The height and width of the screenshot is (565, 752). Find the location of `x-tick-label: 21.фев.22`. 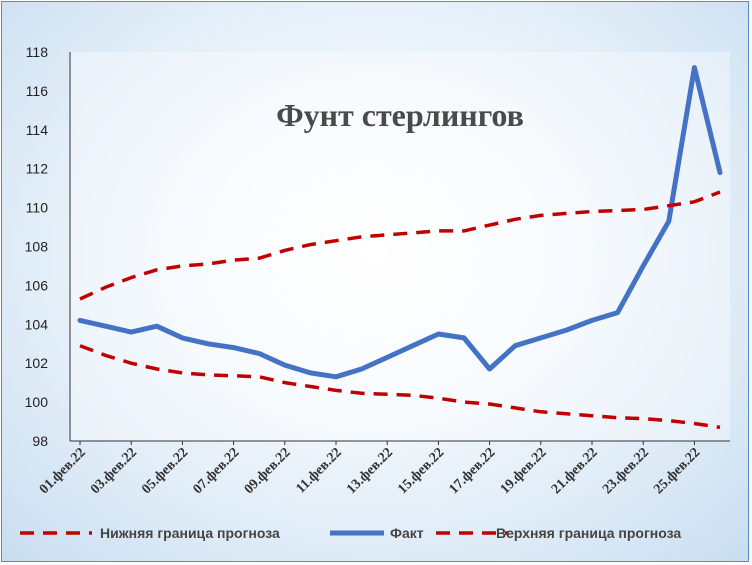

x-tick-label: 21.фев.22 is located at coordinates (575, 471).